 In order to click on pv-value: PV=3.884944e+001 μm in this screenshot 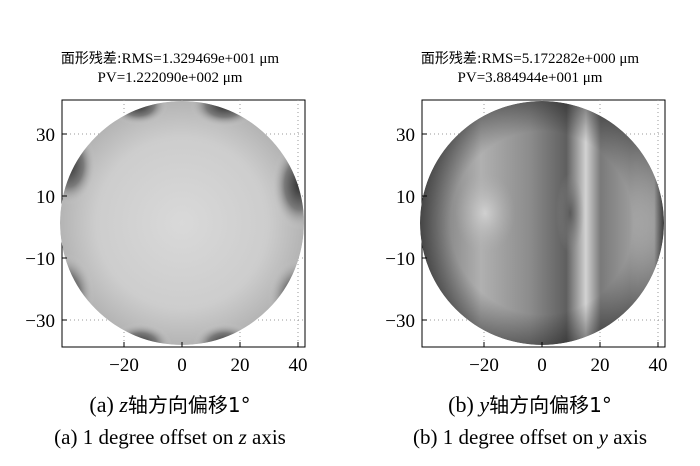, I will do `click(530, 78)`.